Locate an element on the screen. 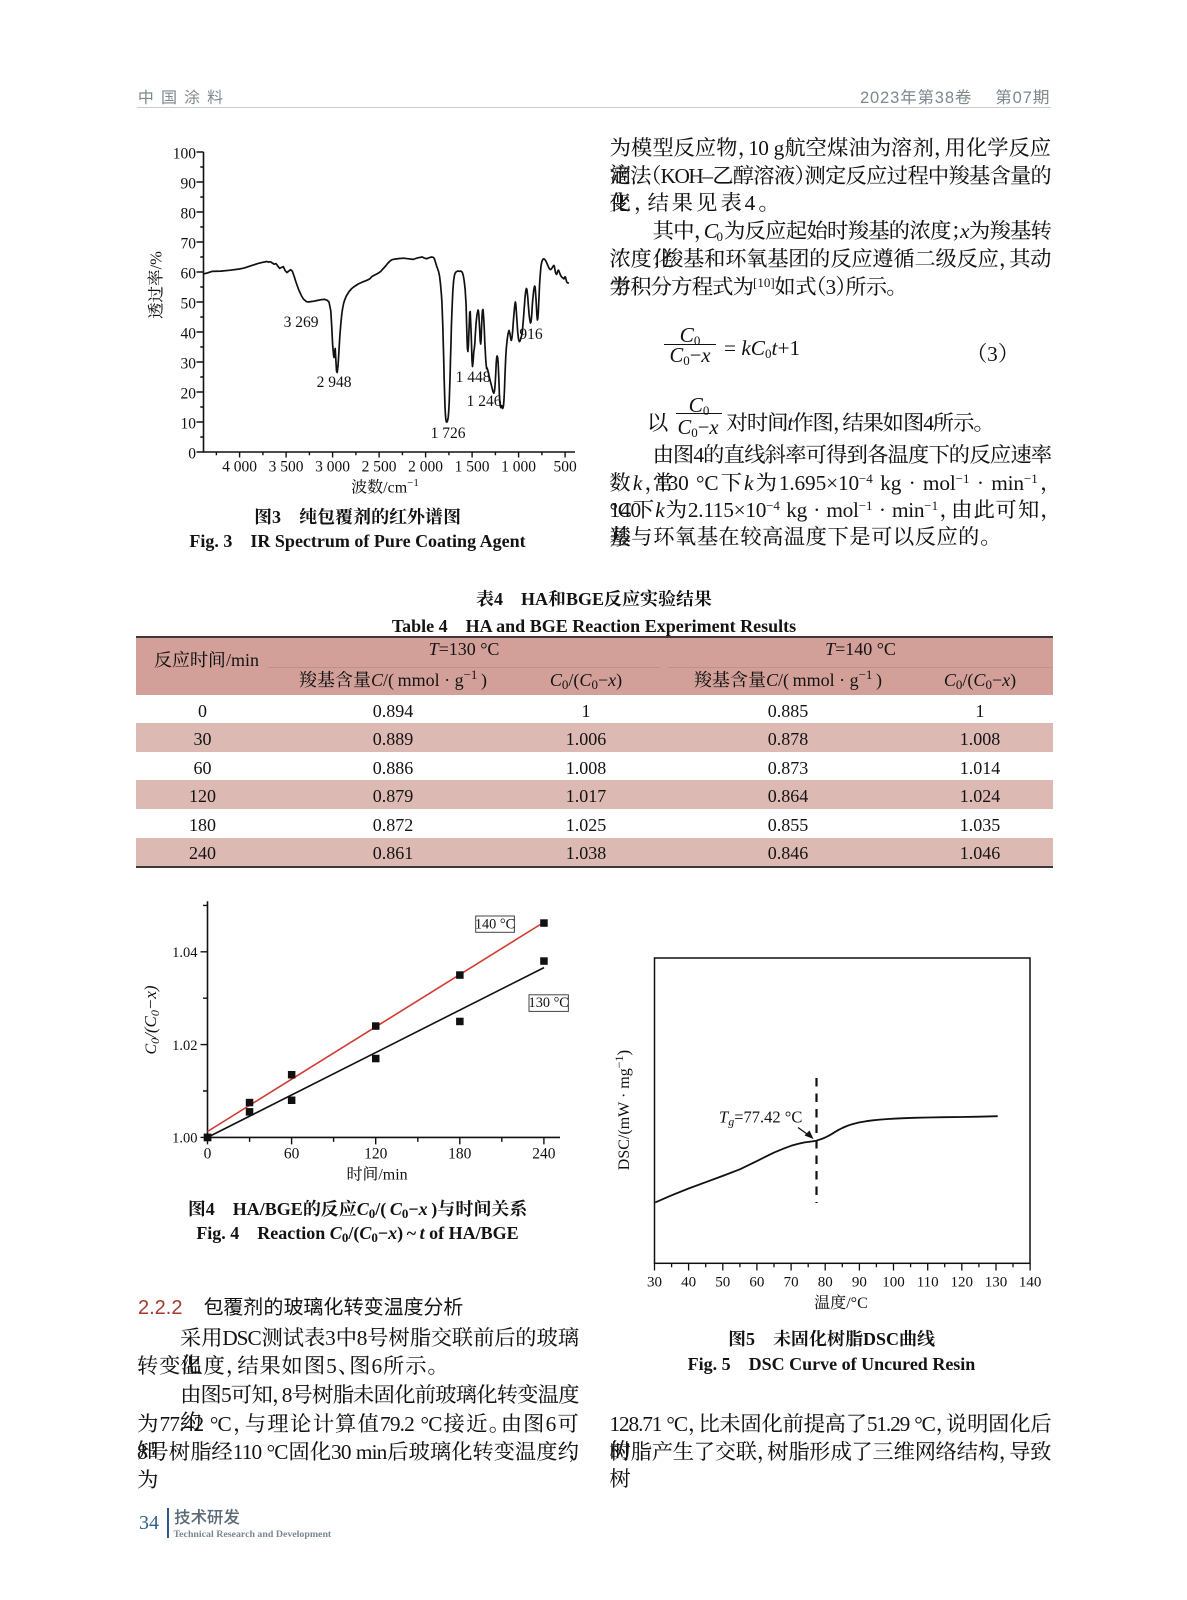 The width and height of the screenshot is (1187, 1600). svg-text: 温度/°C is located at coordinates (841, 1303).